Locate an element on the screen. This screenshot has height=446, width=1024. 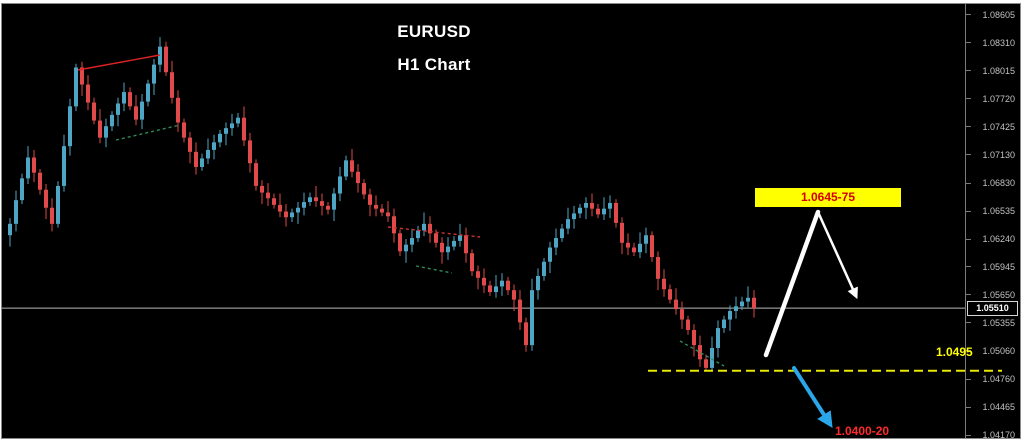
support-price-label: 1.0495 is located at coordinates (954, 352).